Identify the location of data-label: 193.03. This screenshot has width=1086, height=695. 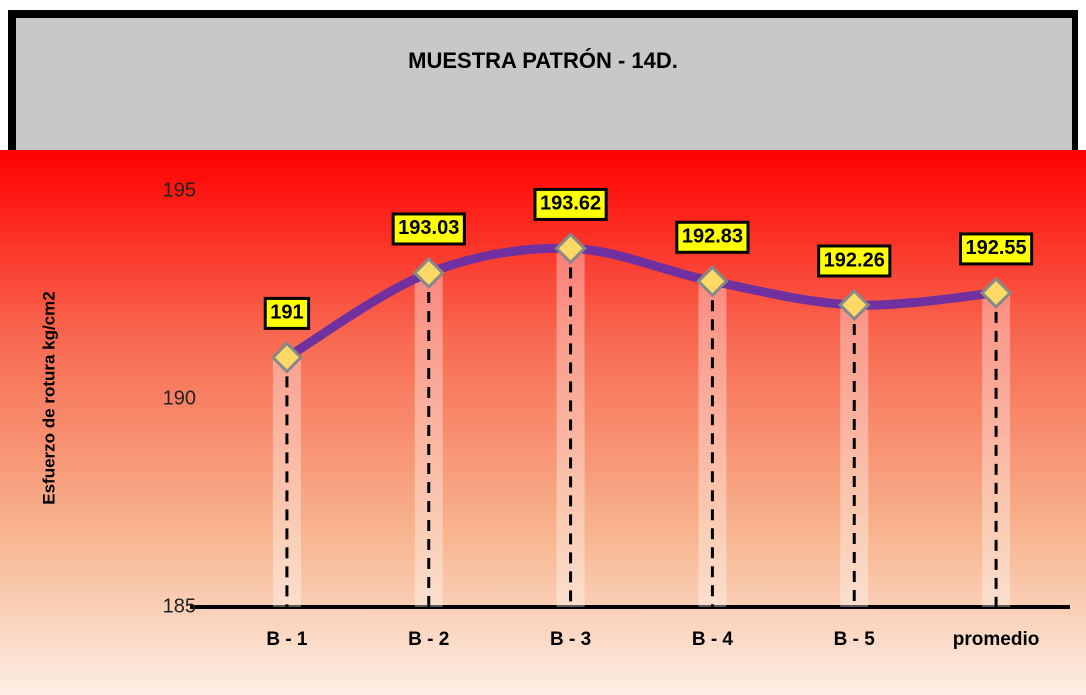
(428, 228).